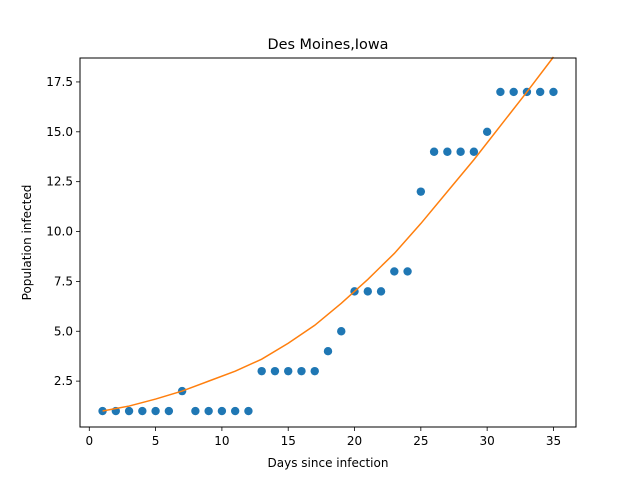 Image resolution: width=640 pixels, height=480 pixels. I want to click on y-tick-label: 7.5, so click(63, 281).